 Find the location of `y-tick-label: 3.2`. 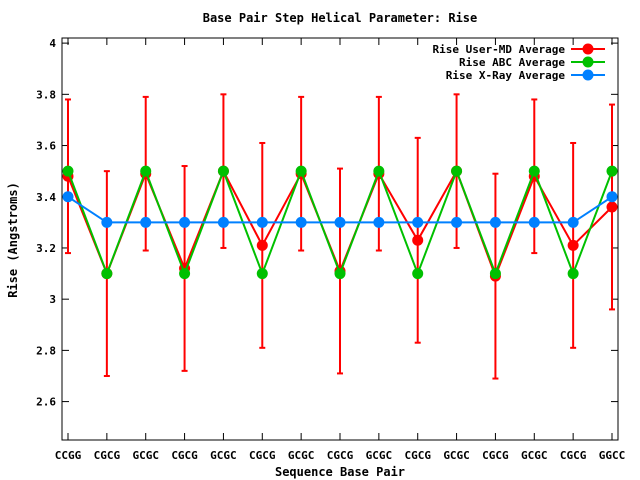

y-tick-label: 3.2 is located at coordinates (46, 248).